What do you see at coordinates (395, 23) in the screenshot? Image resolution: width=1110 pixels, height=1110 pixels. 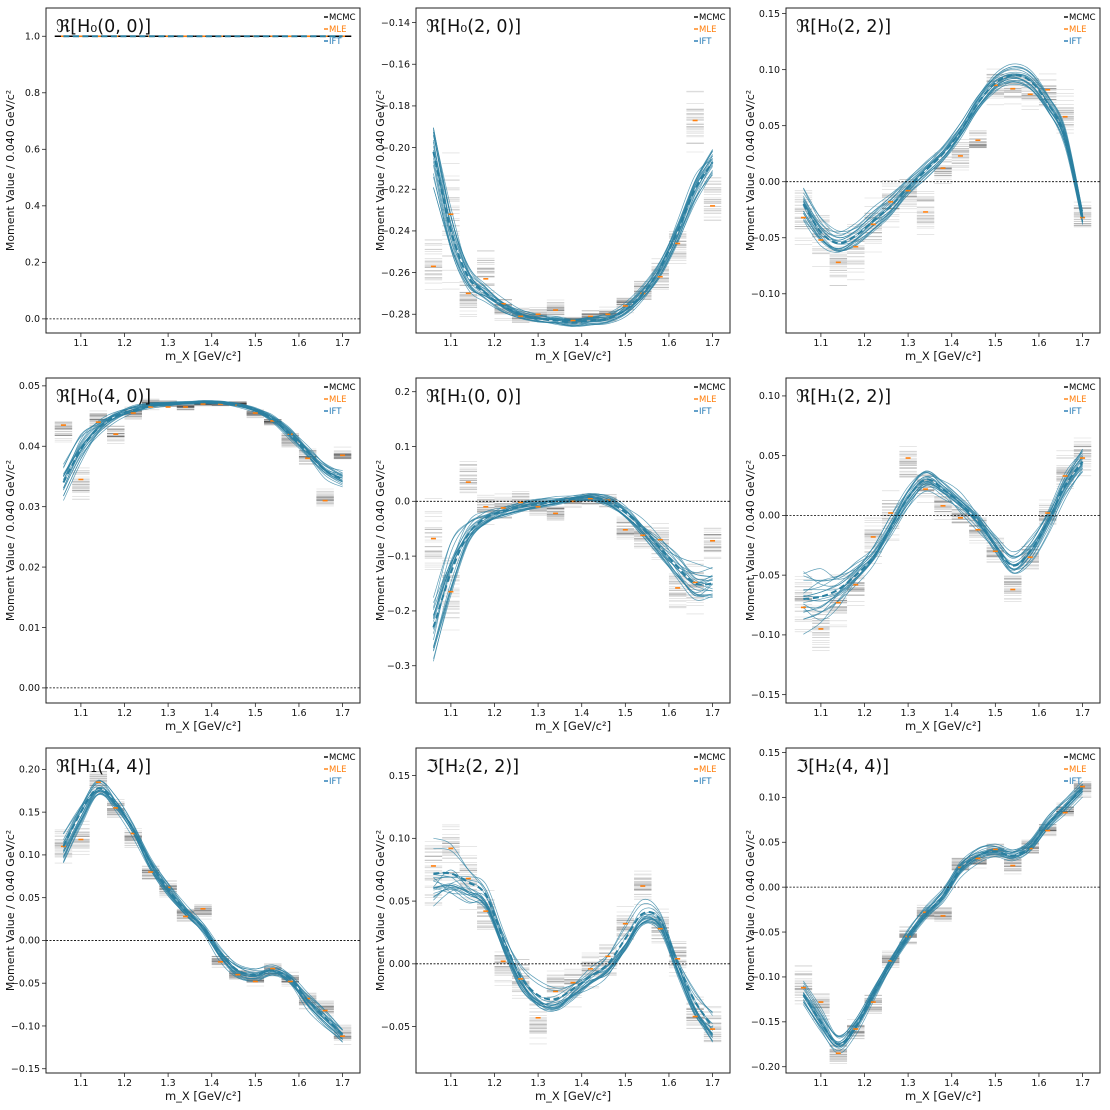 I see `y-tick-label: −0.14` at bounding box center [395, 23].